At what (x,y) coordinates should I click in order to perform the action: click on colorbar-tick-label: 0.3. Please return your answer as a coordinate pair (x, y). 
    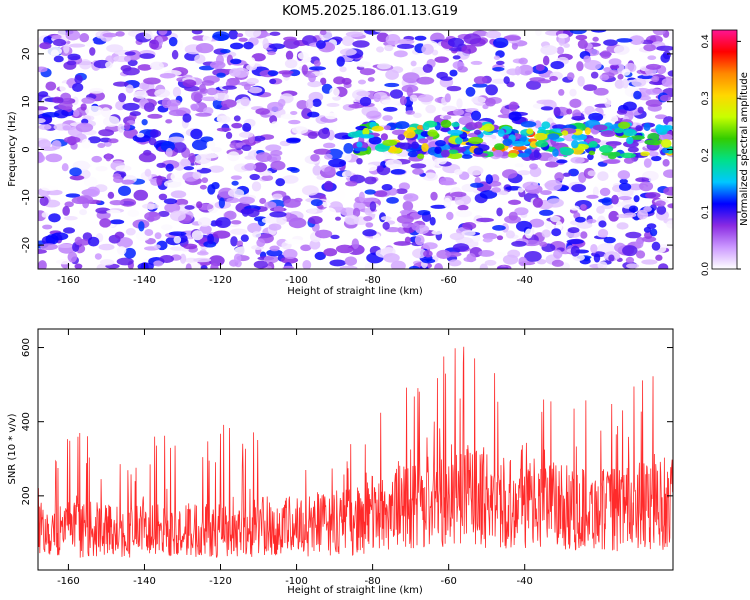
    Looking at the image, I should click on (706, 98).